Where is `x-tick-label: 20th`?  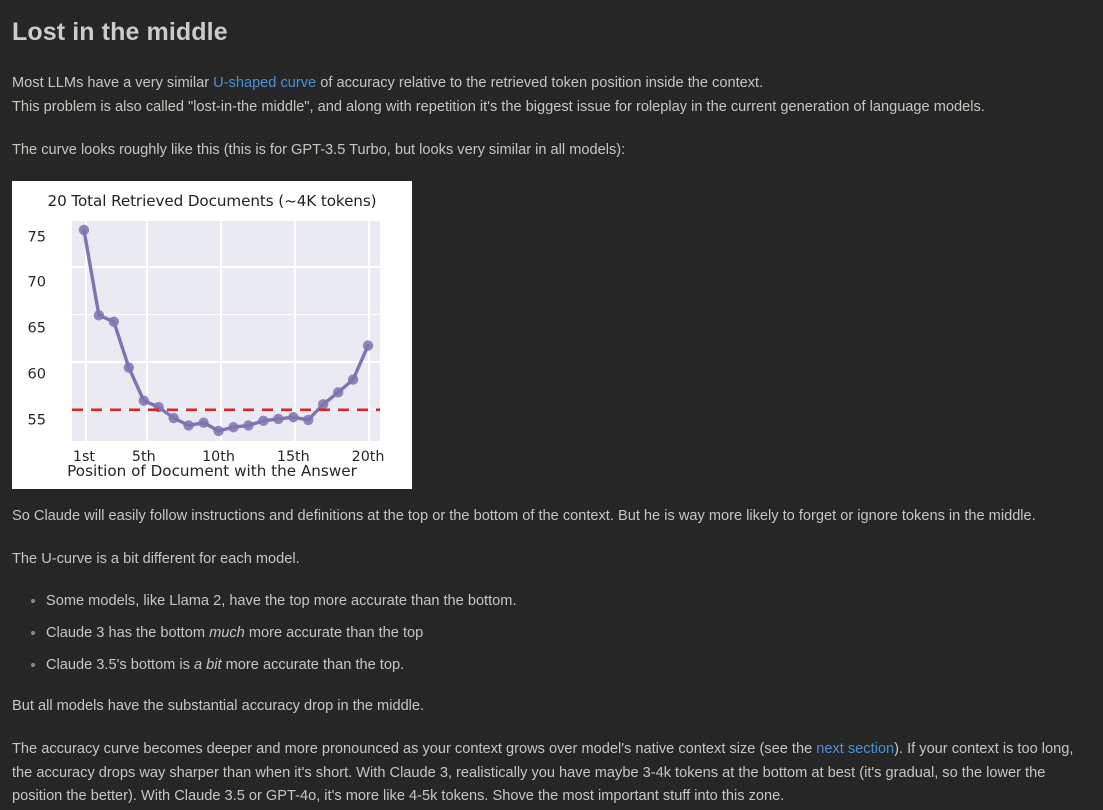
x-tick-label: 20th is located at coordinates (368, 457).